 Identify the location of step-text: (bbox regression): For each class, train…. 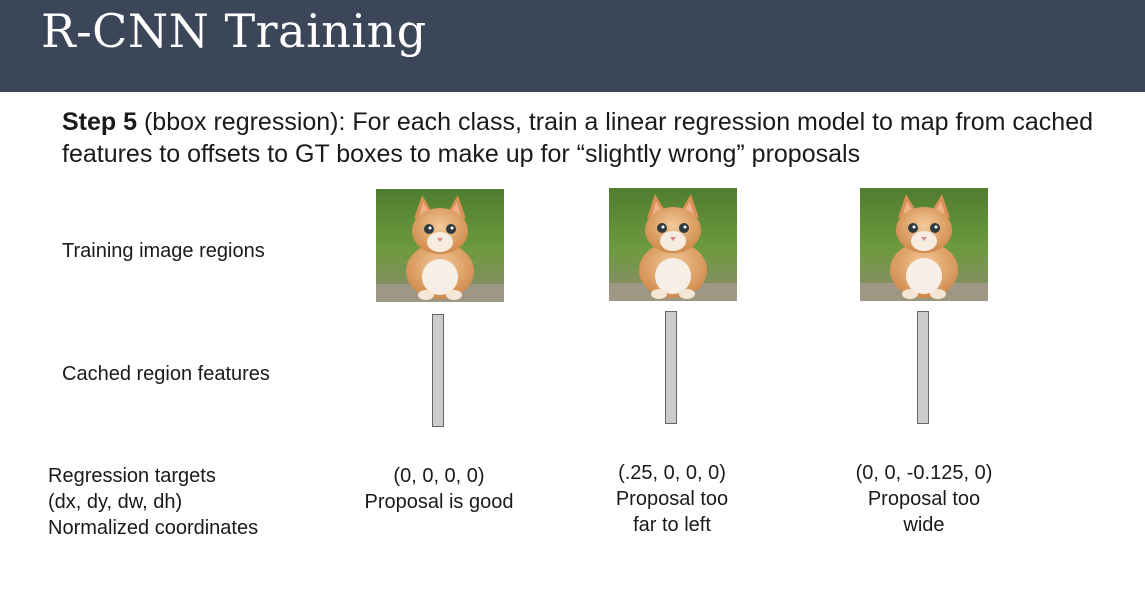
(578, 138).